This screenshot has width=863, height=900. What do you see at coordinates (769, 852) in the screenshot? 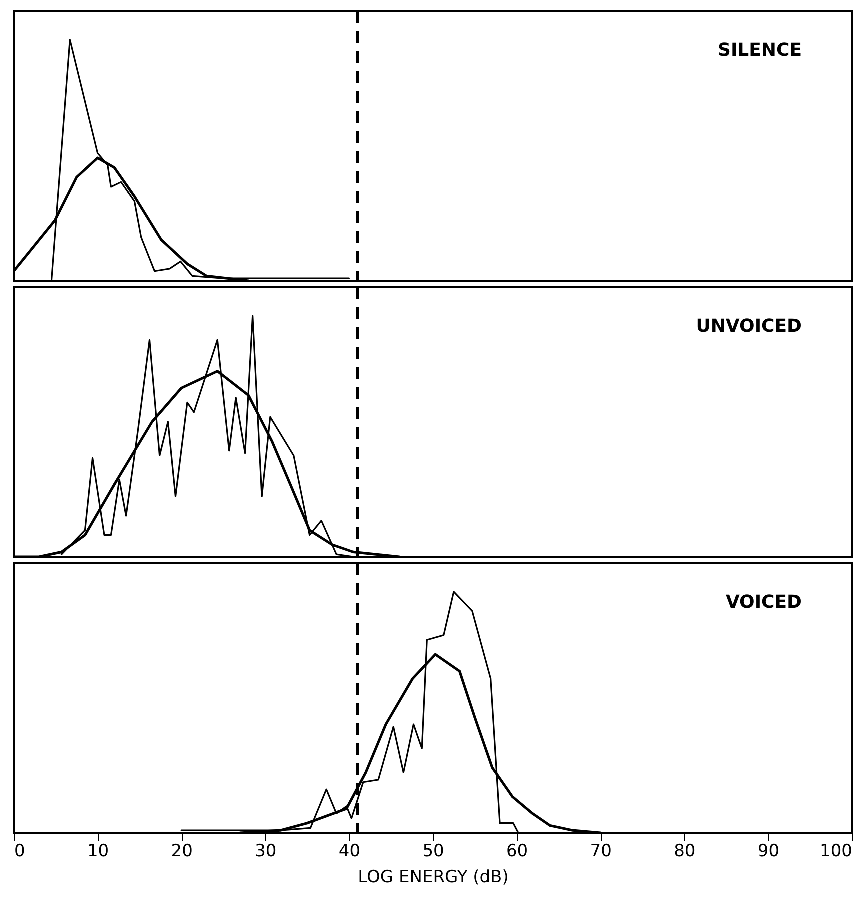
I see `x-tick-label: 90` at bounding box center [769, 852].